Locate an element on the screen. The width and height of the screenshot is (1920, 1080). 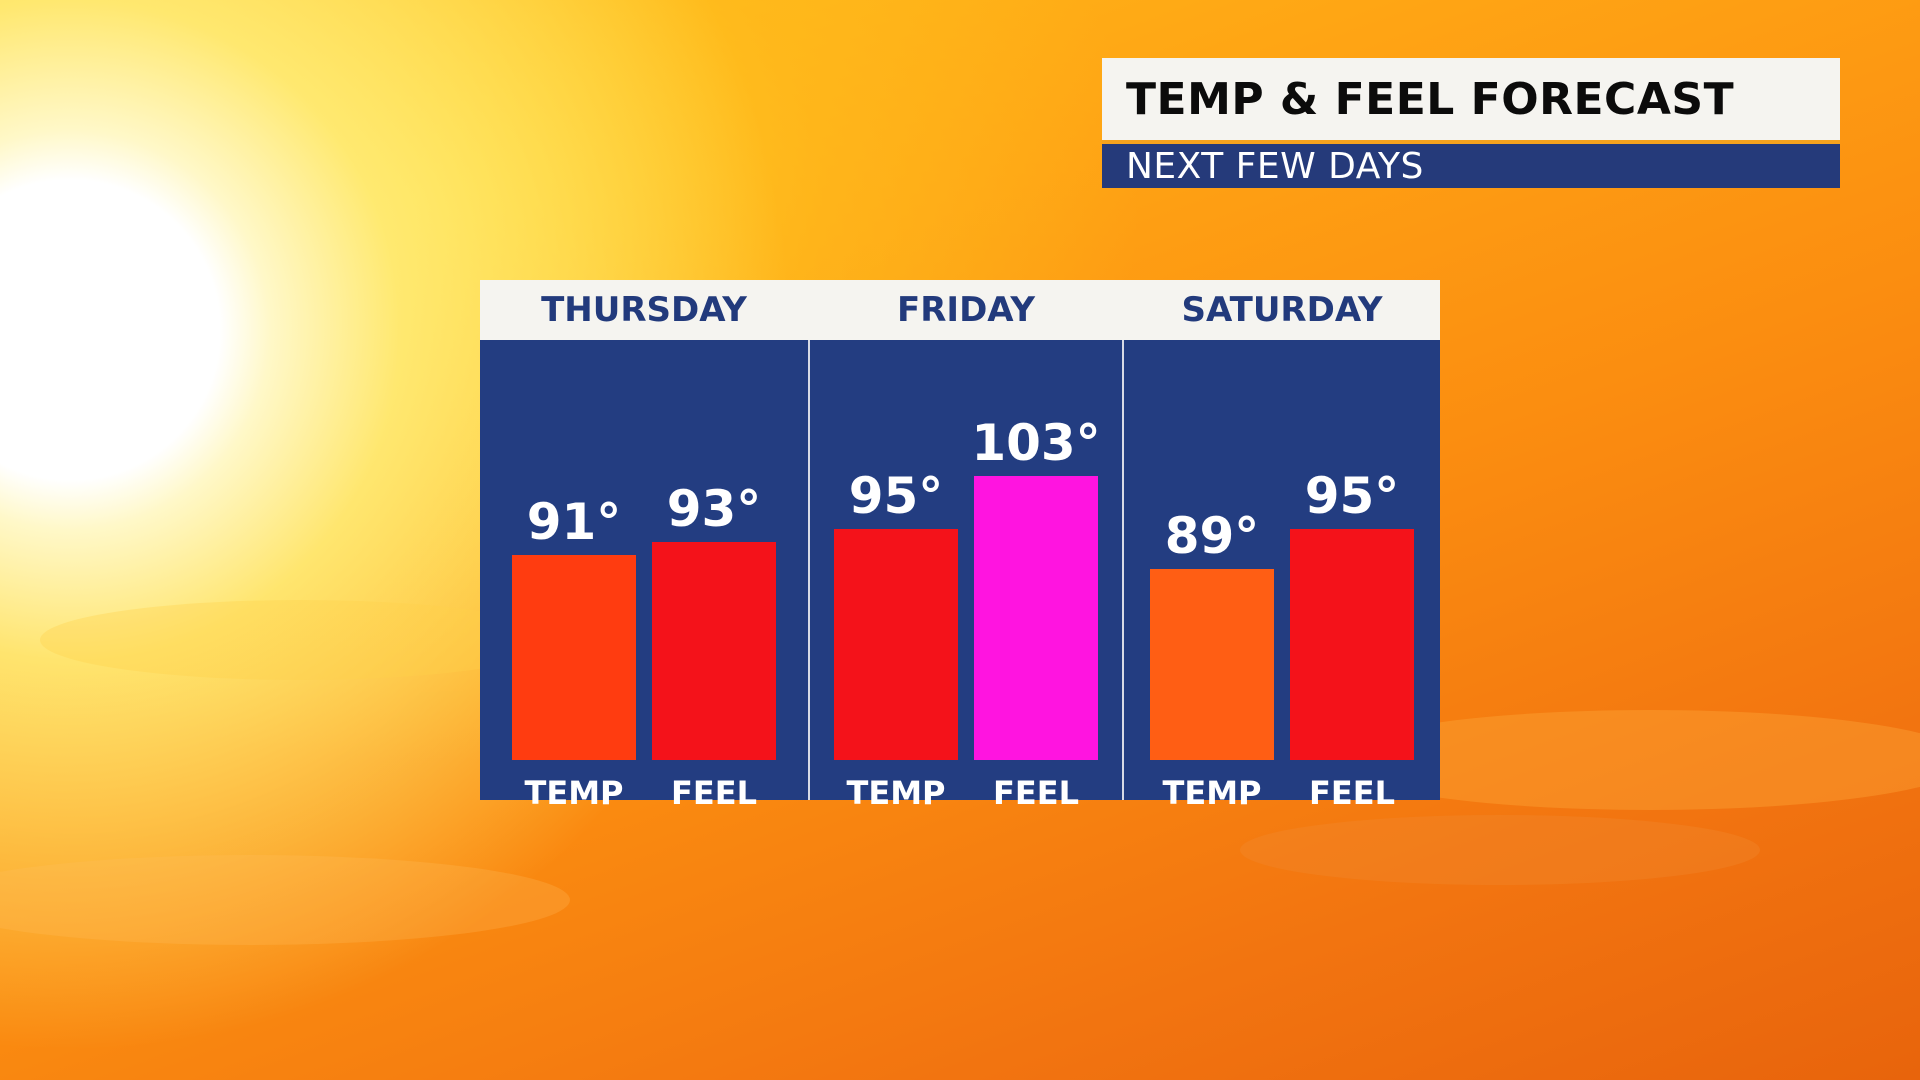
day-label-friday: FRIDAY is located at coordinates (966, 310).